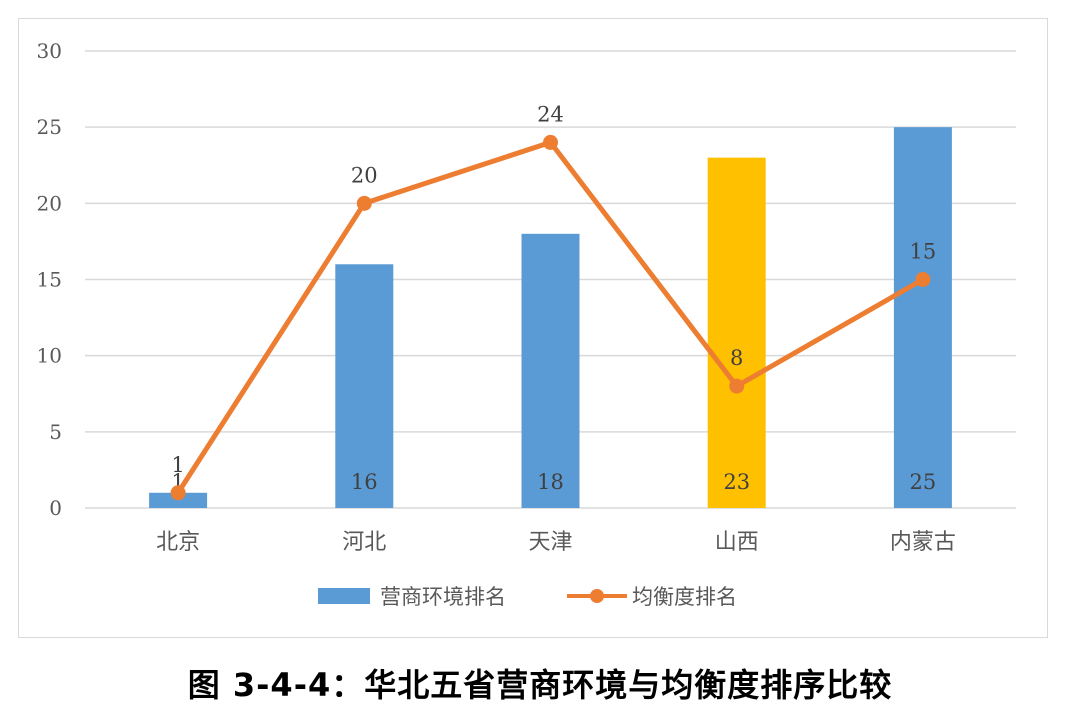  I want to click on y-tick-label: 0, so click(55, 508).